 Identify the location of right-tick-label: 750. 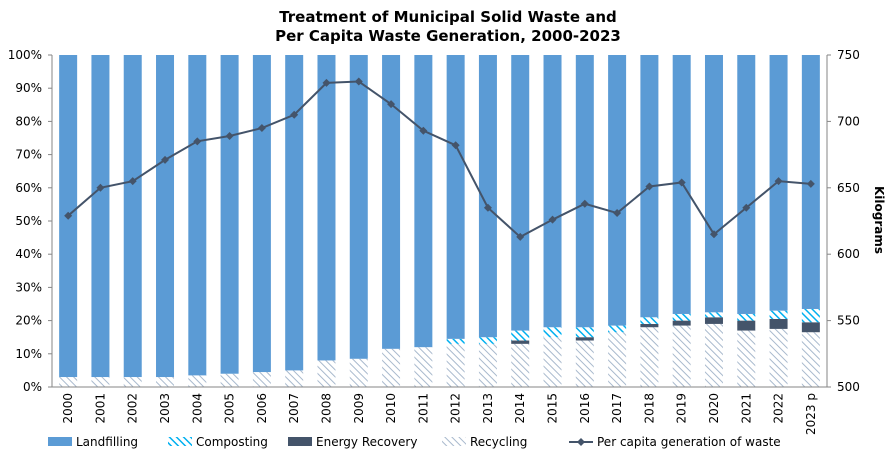
(848, 55).